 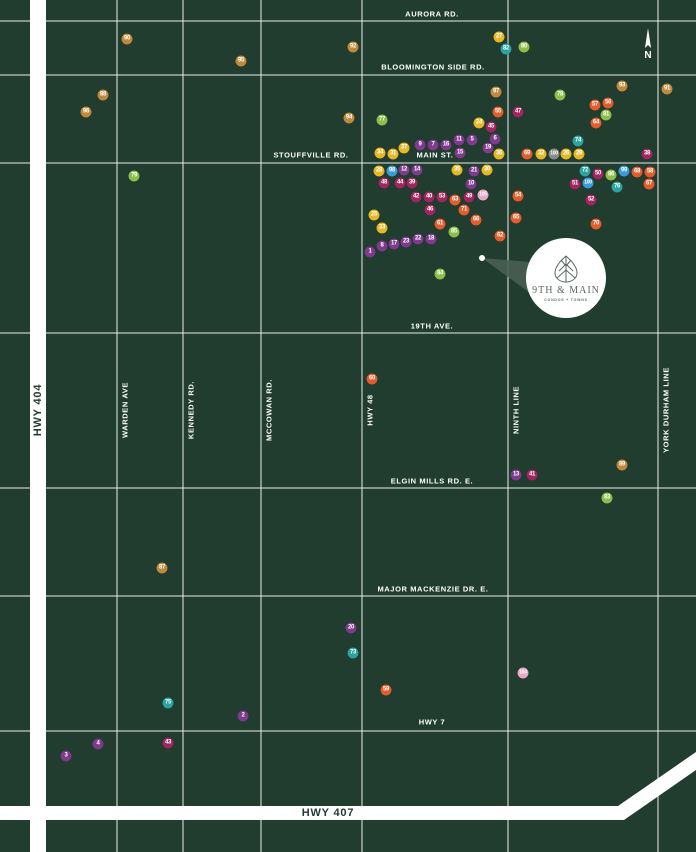 I want to click on site-callout: 9TH & MAIN CONDOS + TOWNS, so click(x=566, y=278).